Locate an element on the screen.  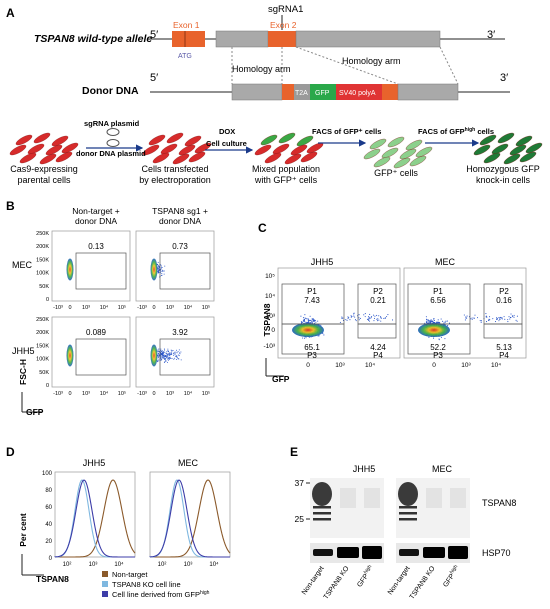
b-gate-value: 3.92 is located at coordinates (180, 332).